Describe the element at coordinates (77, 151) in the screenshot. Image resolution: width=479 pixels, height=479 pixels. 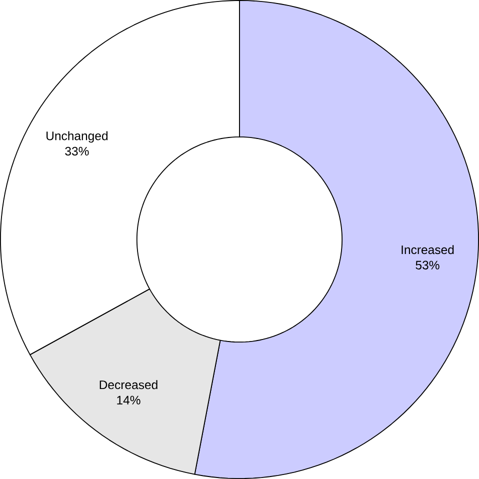
I see `data-label: 33%` at that location.